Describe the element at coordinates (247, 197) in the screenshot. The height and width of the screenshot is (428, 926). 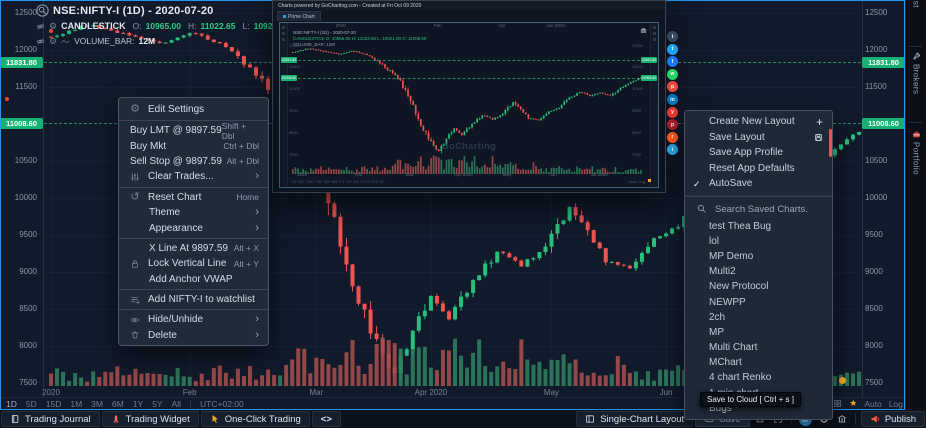
I see `menu-item-shortcut: Home` at that location.